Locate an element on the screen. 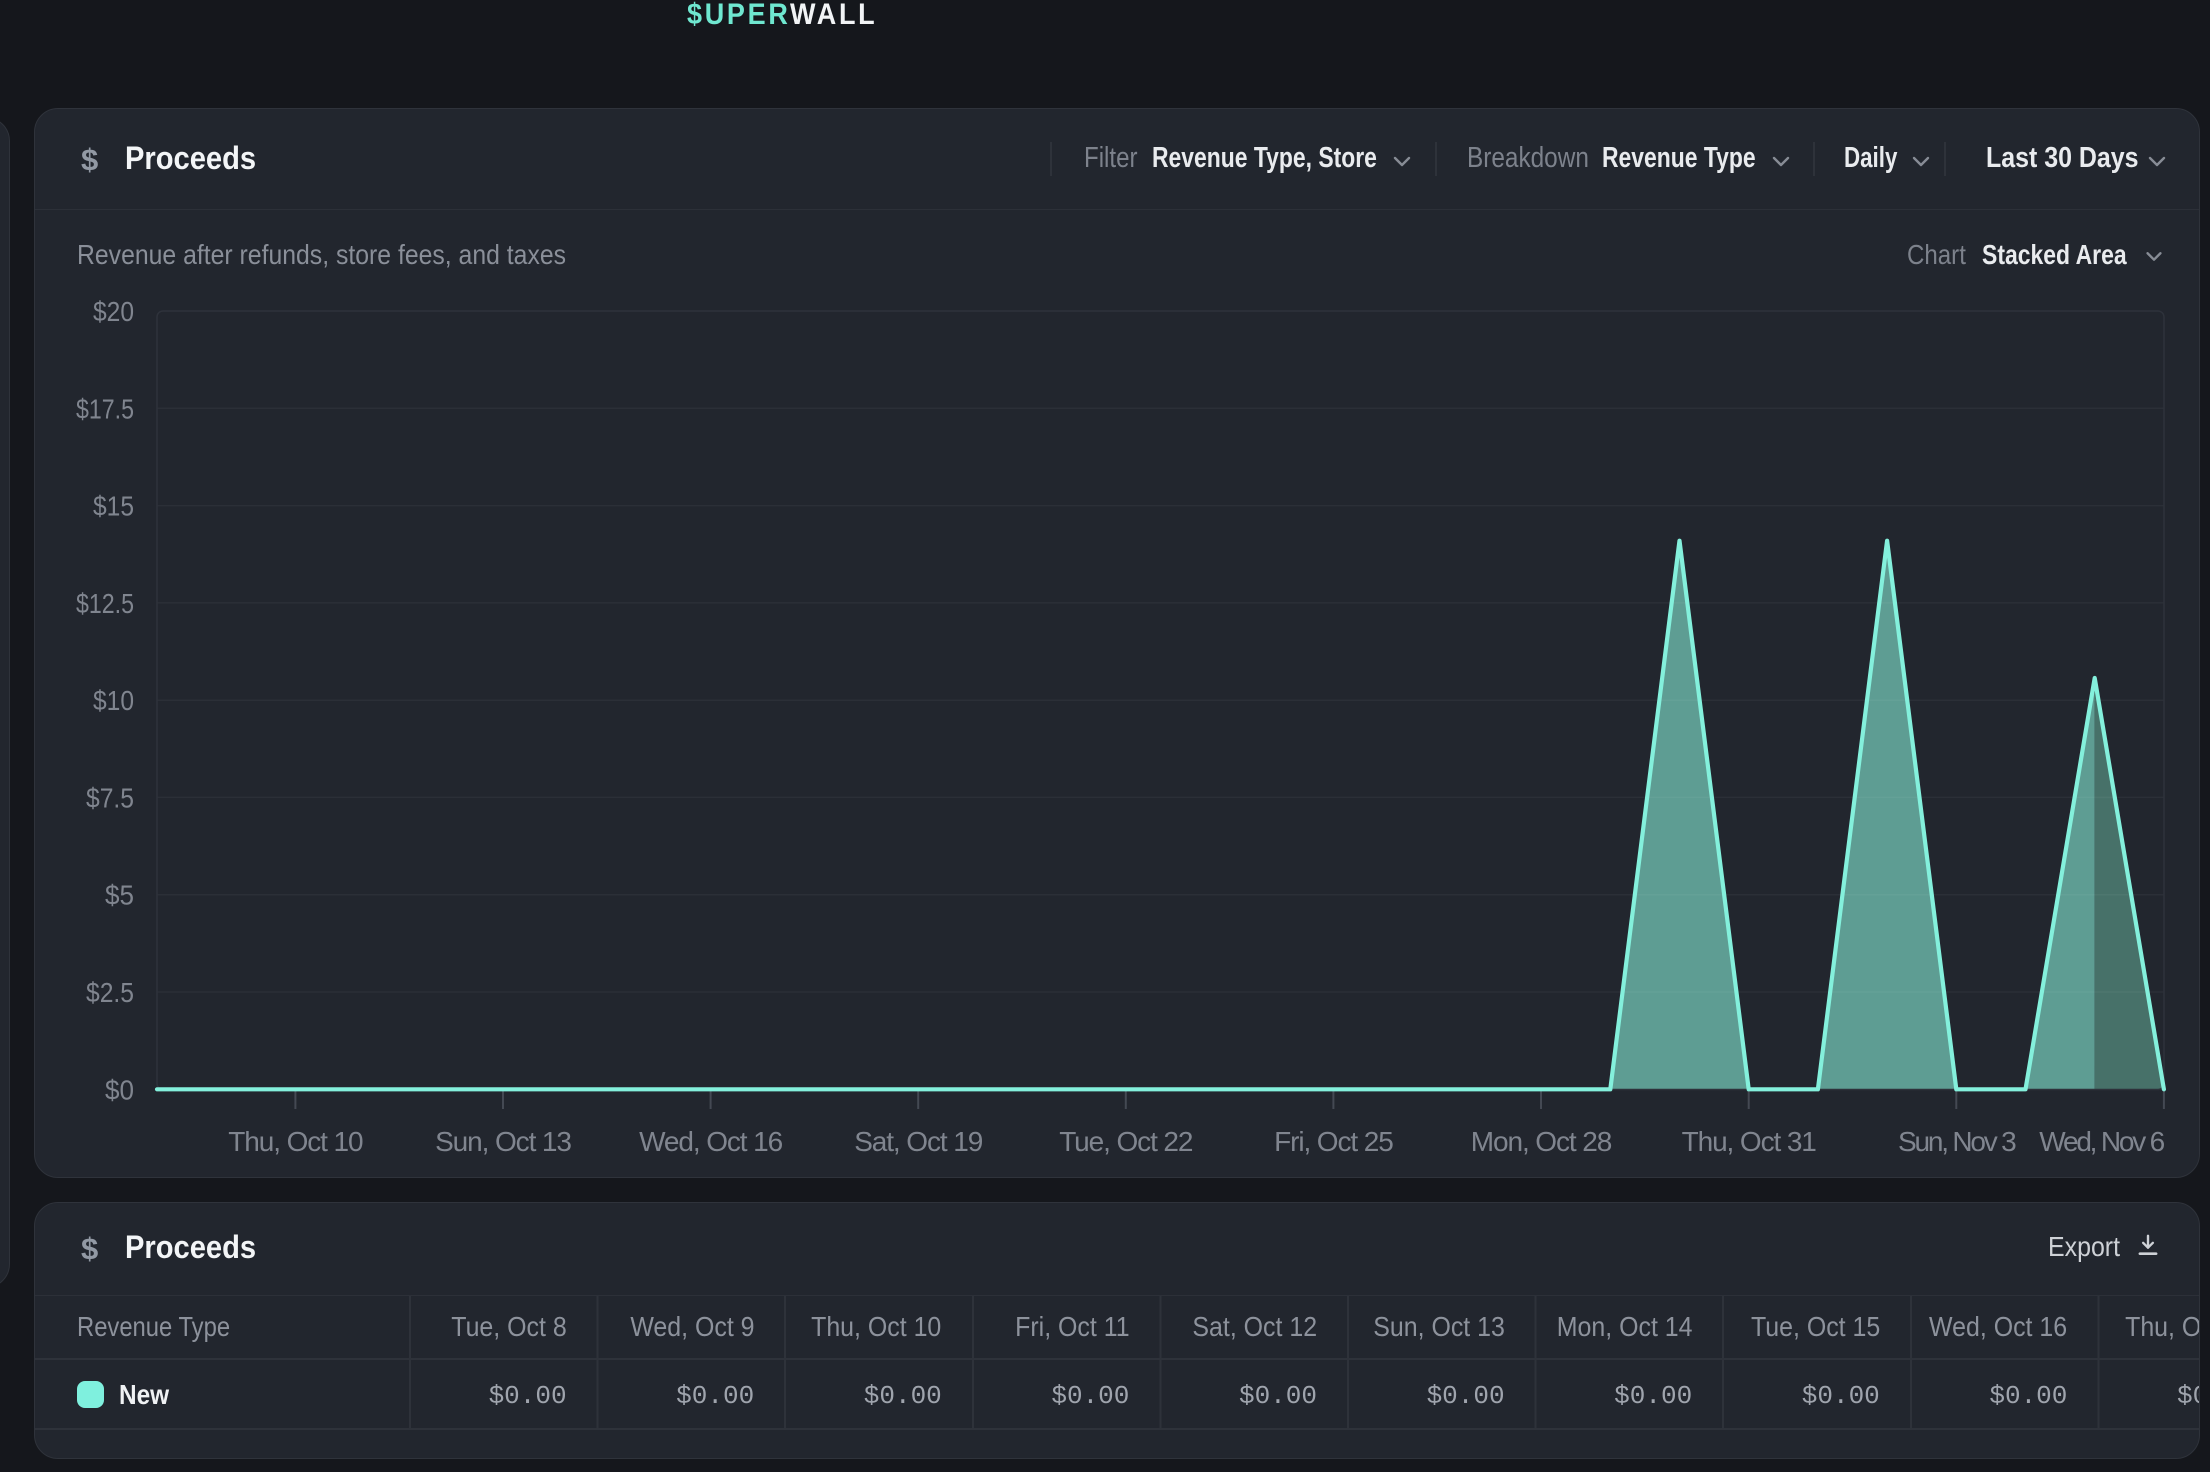 This screenshot has width=2210, height=1472. svg-text: $12.5 is located at coordinates (105, 603).